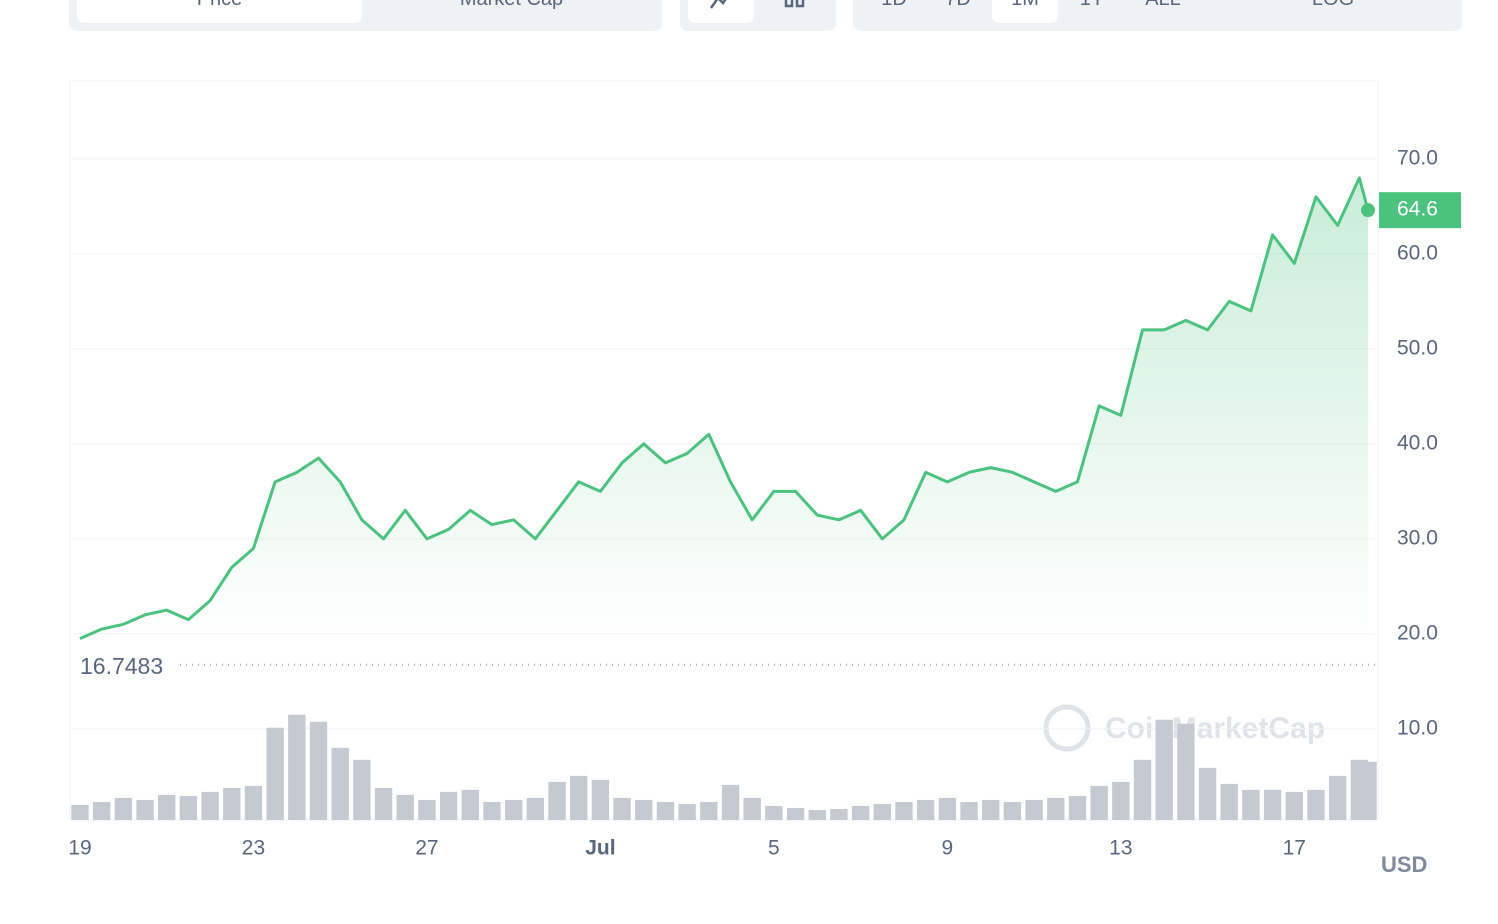 The height and width of the screenshot is (924, 1498). Describe the element at coordinates (1417, 252) in the screenshot. I see `y-tick-label: 60.0` at that location.